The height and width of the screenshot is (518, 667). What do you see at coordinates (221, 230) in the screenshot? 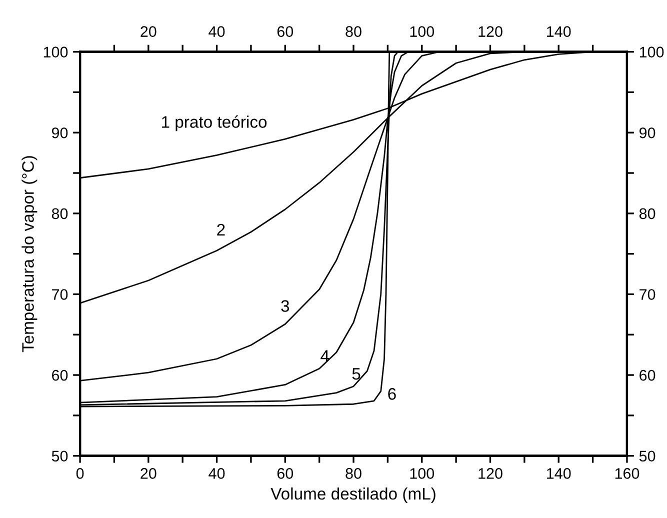
I see `series-label: 2` at bounding box center [221, 230].